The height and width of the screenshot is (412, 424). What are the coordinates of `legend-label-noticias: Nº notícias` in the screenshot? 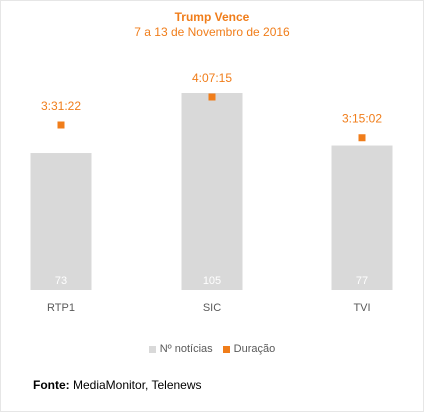 It's located at (186, 349).